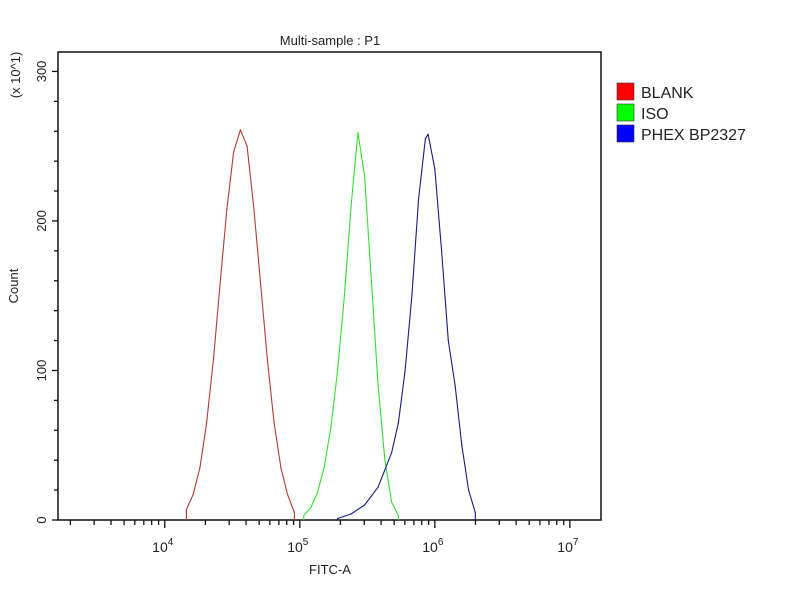  What do you see at coordinates (330, 40) in the screenshot?
I see `chart-title: Multi-sample : P1` at bounding box center [330, 40].